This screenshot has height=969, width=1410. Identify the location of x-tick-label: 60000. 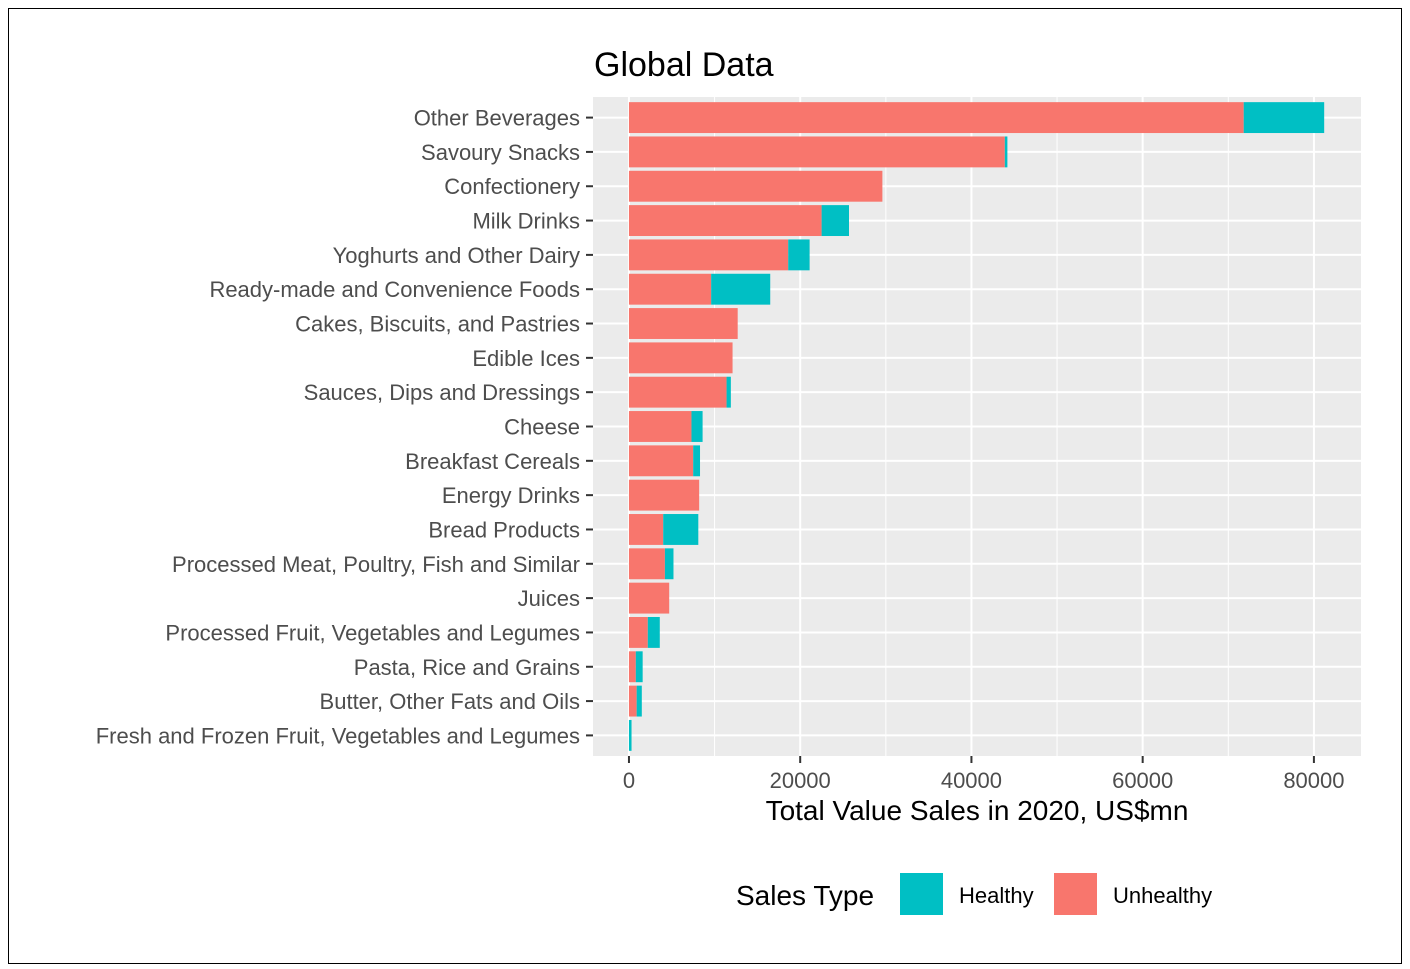
(1142, 780).